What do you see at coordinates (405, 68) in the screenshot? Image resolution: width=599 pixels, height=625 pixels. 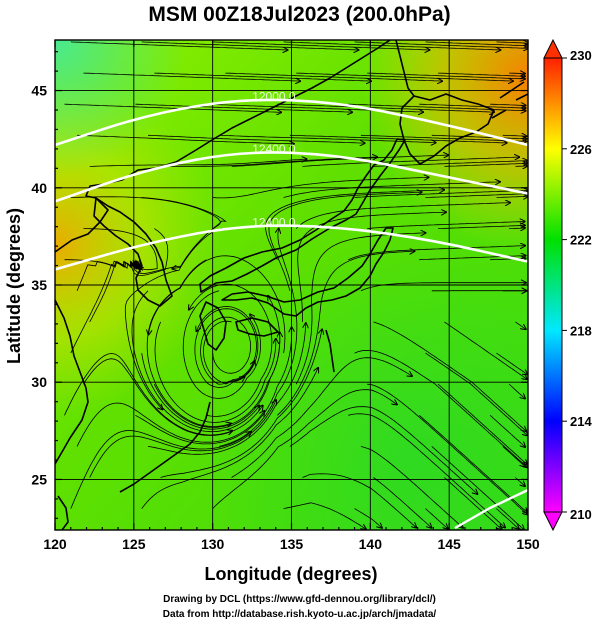 I see `coastline-sakhalin` at bounding box center [405, 68].